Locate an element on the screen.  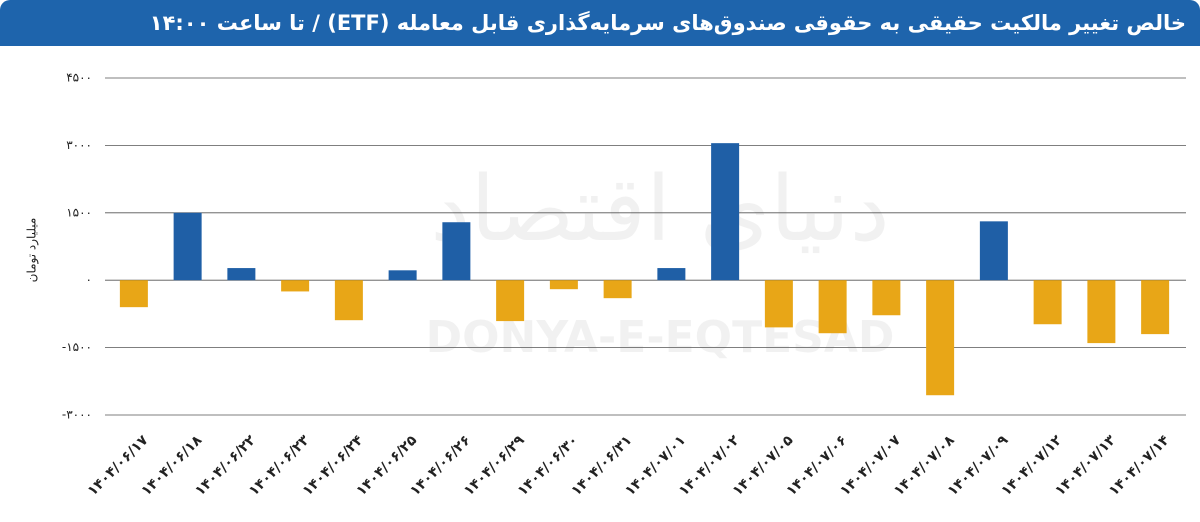
watermark-fa: دنیای اقتصاد is located at coordinates (660, 209).